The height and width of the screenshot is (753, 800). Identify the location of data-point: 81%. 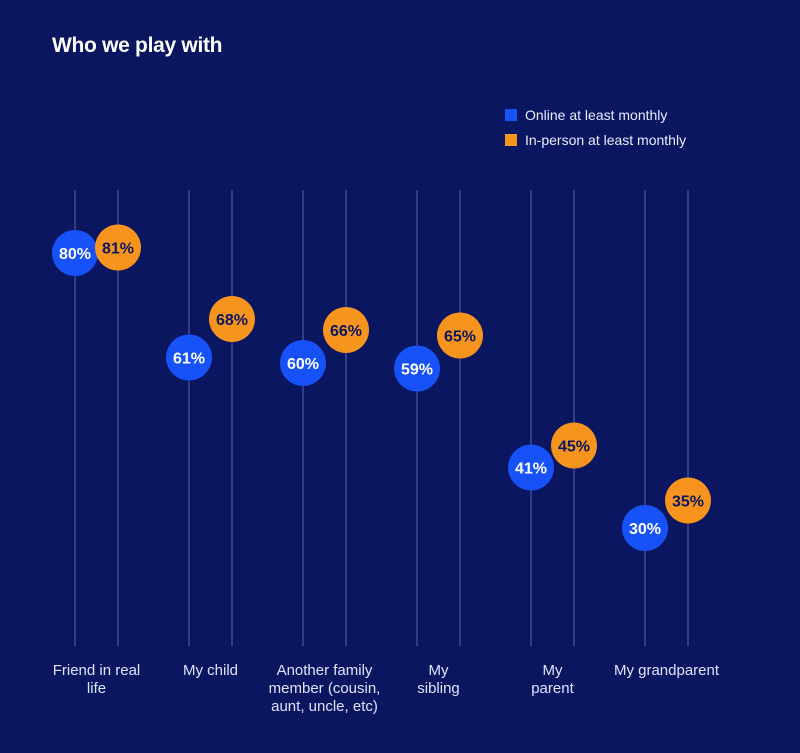
(118, 247).